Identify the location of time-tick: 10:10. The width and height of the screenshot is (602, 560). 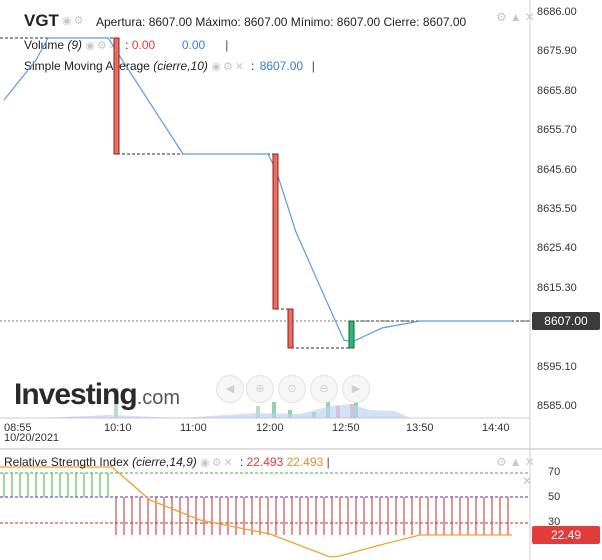
(118, 428).